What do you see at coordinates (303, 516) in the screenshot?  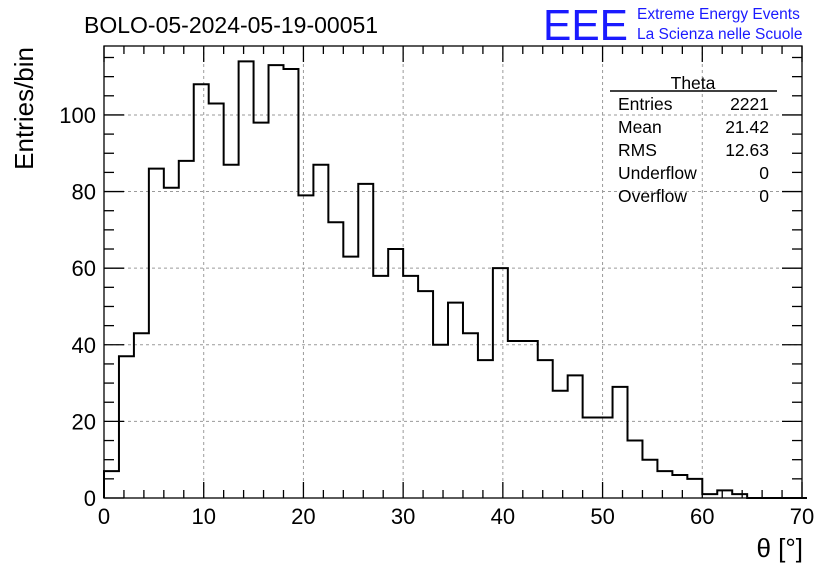 I see `x-tick-label: 20` at bounding box center [303, 516].